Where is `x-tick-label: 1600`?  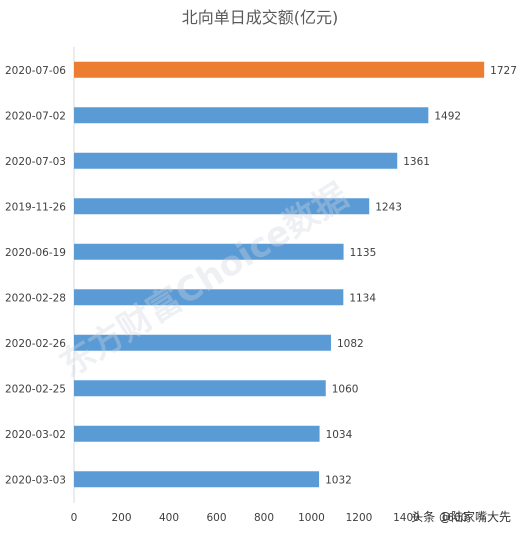
x-tick-label: 1600 is located at coordinates (454, 518).